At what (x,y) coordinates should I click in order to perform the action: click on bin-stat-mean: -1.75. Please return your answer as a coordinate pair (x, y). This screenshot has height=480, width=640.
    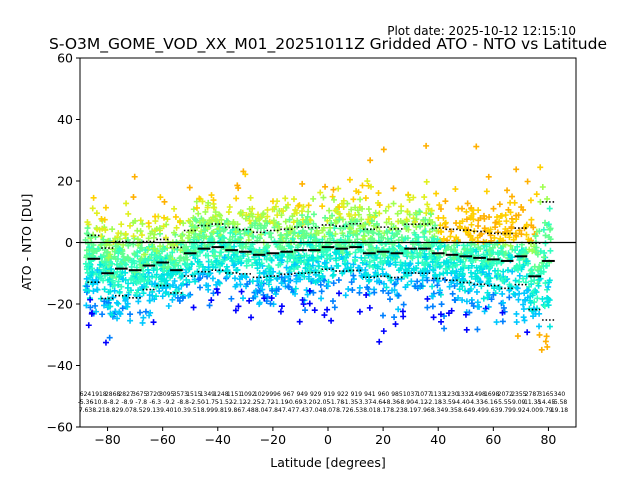
    Looking at the image, I should click on (211, 402).